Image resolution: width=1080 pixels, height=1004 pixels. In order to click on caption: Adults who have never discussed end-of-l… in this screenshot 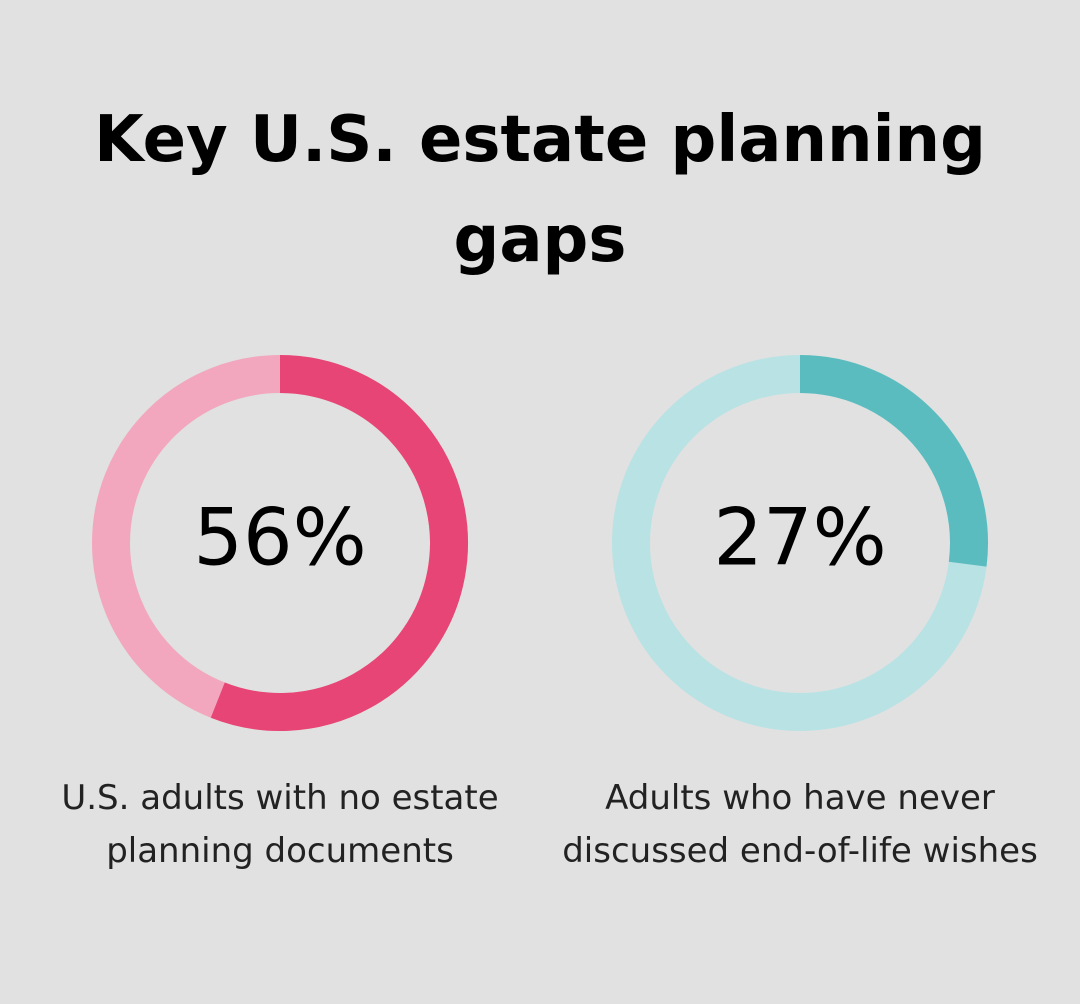, I will do `click(800, 824)`.